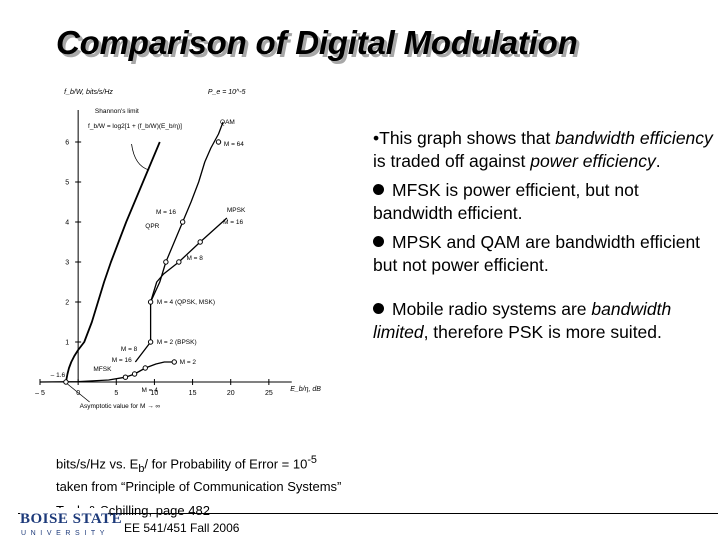  Describe the element at coordinates (233, 222) in the screenshot. I see `mpsk-m16-label: M = 16` at that location.